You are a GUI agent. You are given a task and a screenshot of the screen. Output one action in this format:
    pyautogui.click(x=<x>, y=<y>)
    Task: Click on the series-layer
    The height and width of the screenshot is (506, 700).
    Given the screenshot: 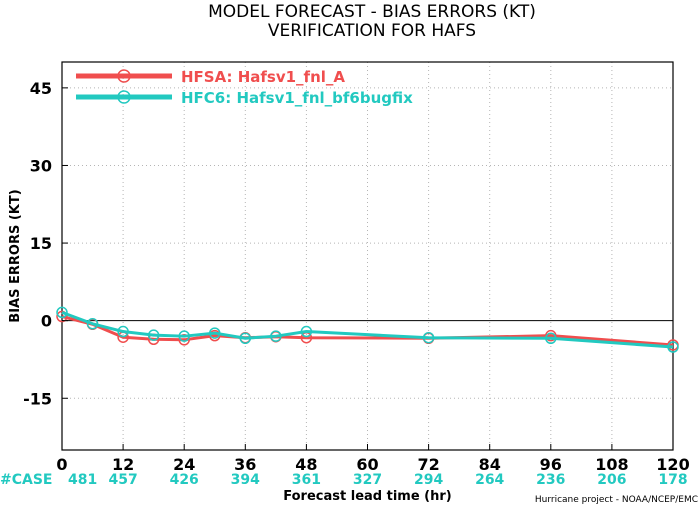 What is the action you would take?
    pyautogui.click(x=367, y=329)
    